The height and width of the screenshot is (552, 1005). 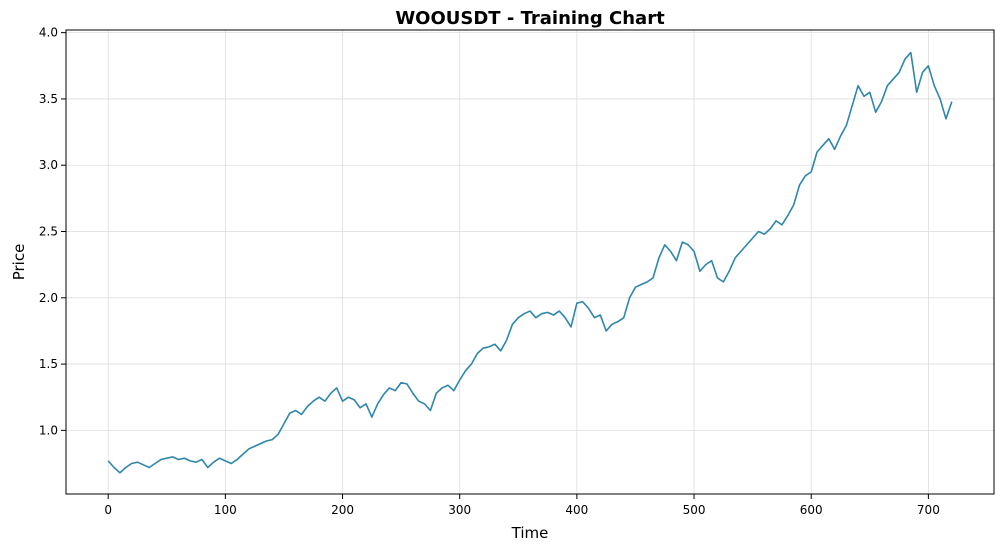 I want to click on x-tick-label: 300, so click(x=459, y=510).